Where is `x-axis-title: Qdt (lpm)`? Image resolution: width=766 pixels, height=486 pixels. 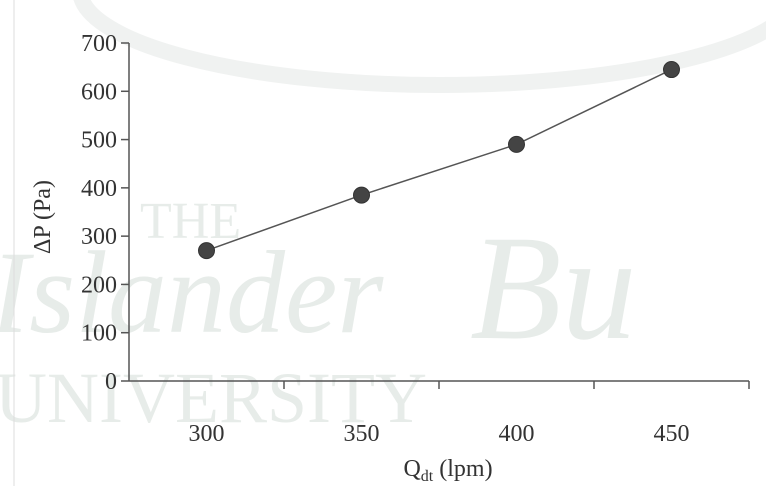 x-axis-title: Qdt (lpm) is located at coordinates (447, 470).